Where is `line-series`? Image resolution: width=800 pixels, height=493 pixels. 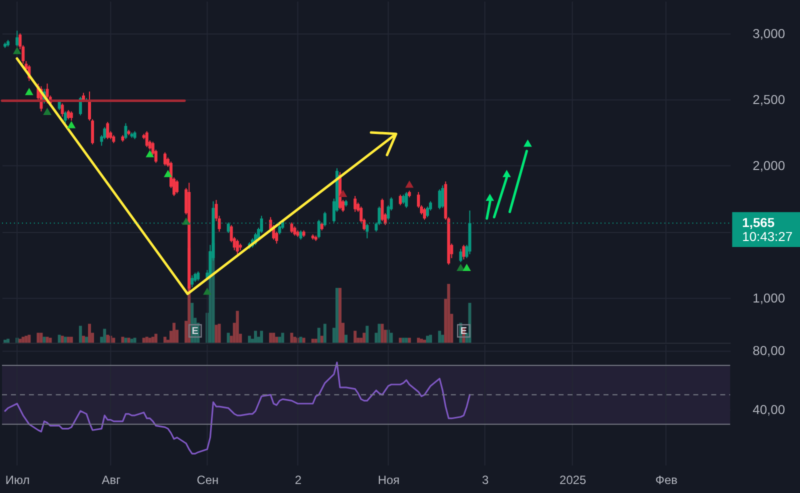
line-series is located at coordinates (237, 408).